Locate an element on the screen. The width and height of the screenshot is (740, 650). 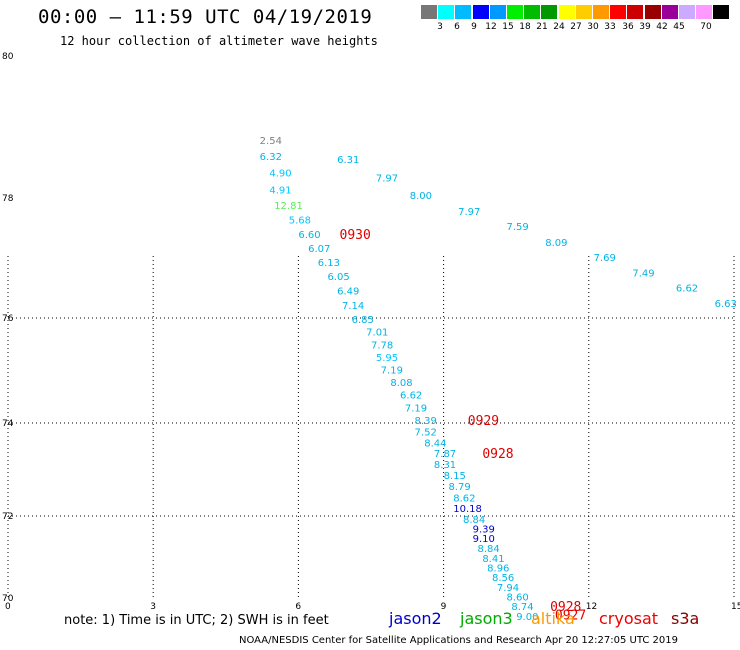
color-scale-label: 18 is located at coordinates (525, 27).